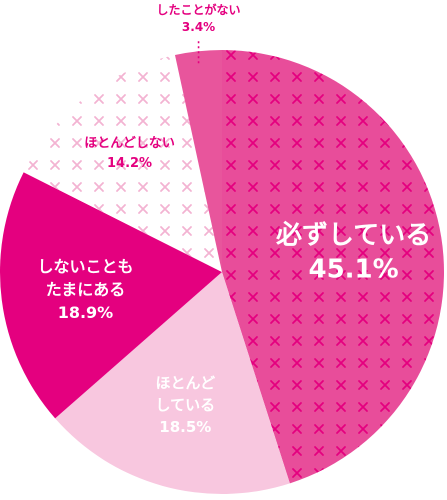 Image resolution: width=447 pixels, height=500 pixels. Describe the element at coordinates (198, 27) in the screenshot. I see `slice-value-text: 3.4%` at that location.